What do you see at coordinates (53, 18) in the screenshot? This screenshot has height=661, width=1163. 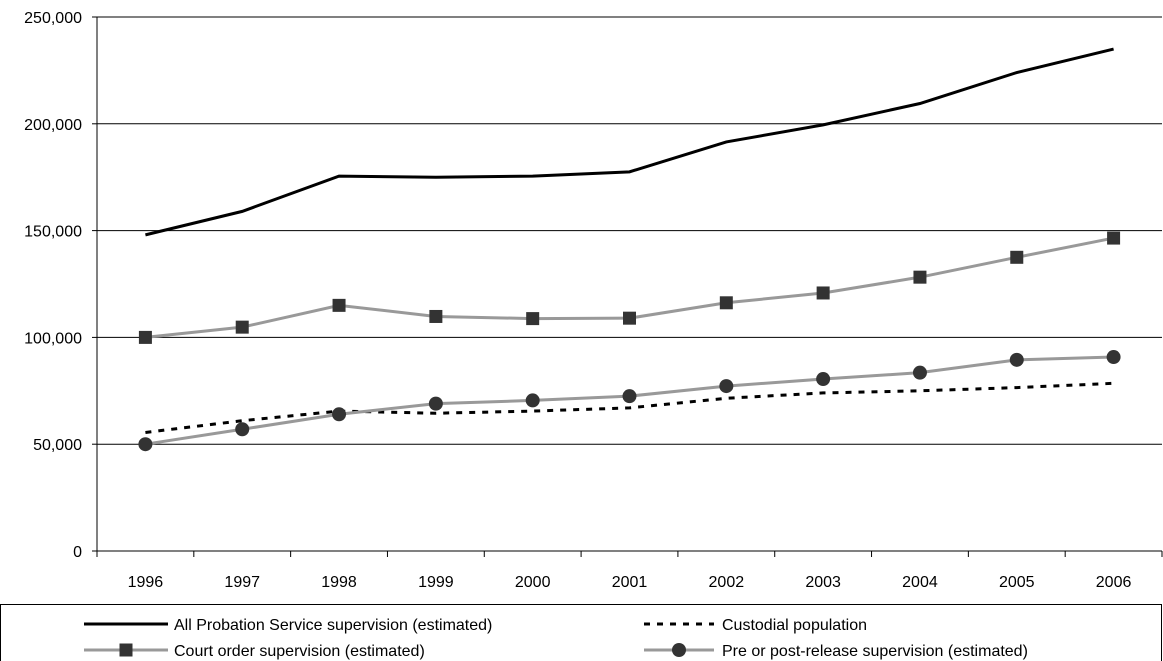 I see `y-tick-label: 250,000` at bounding box center [53, 18].